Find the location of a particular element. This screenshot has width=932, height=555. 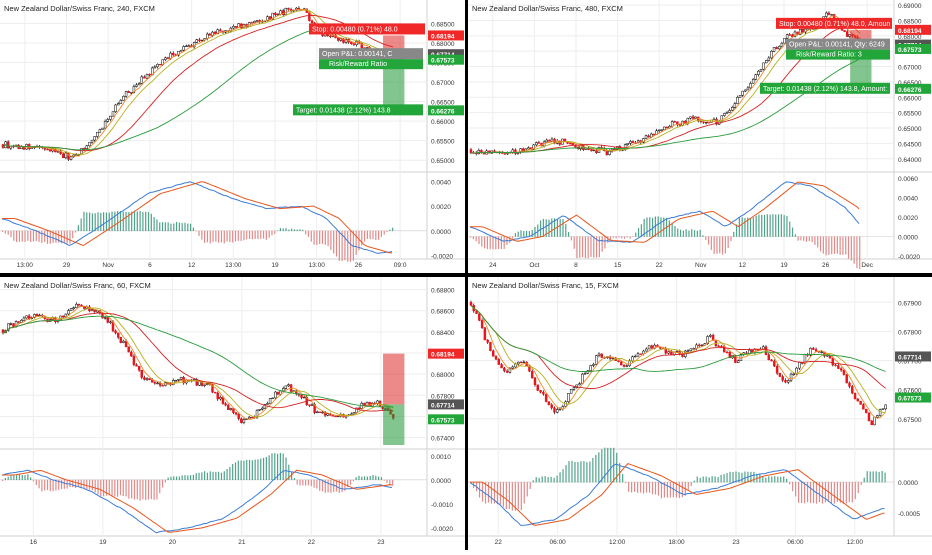

price-tick-label: 0.69000 is located at coordinates (910, 6).